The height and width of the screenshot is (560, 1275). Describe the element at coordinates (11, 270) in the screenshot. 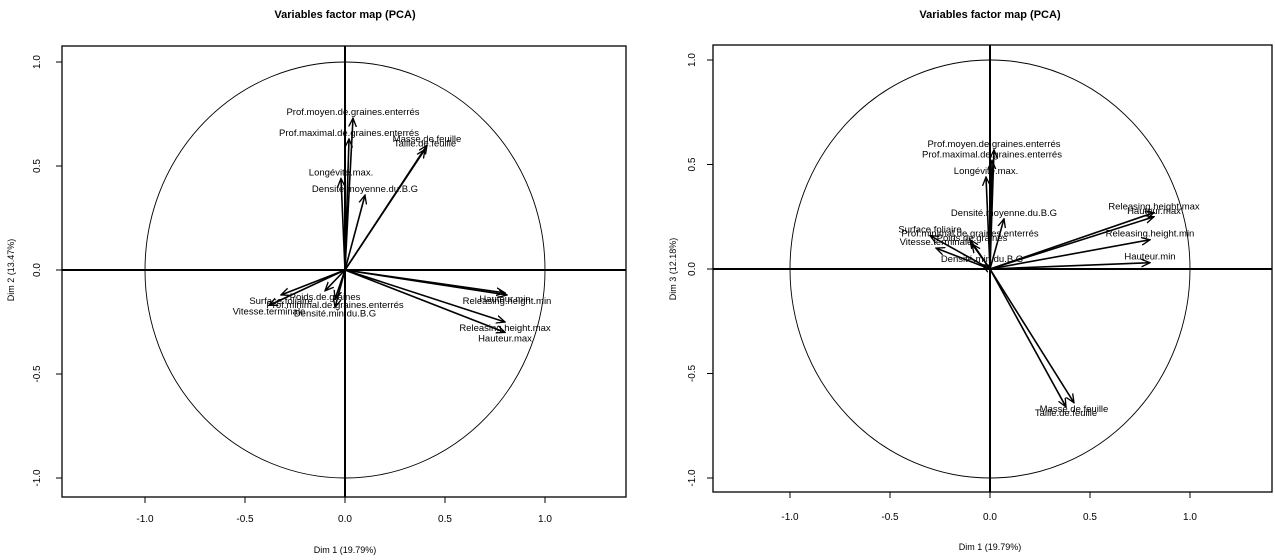

I see `y-axis-label: Dim 2 (13.47%)` at that location.